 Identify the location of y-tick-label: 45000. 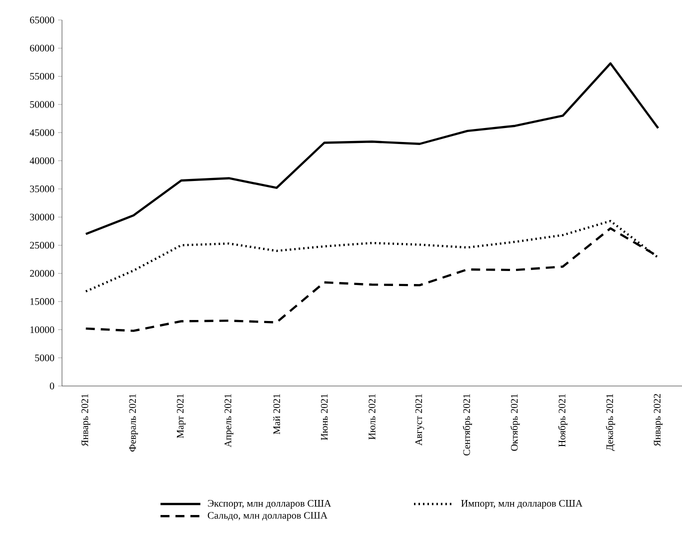
(42, 132).